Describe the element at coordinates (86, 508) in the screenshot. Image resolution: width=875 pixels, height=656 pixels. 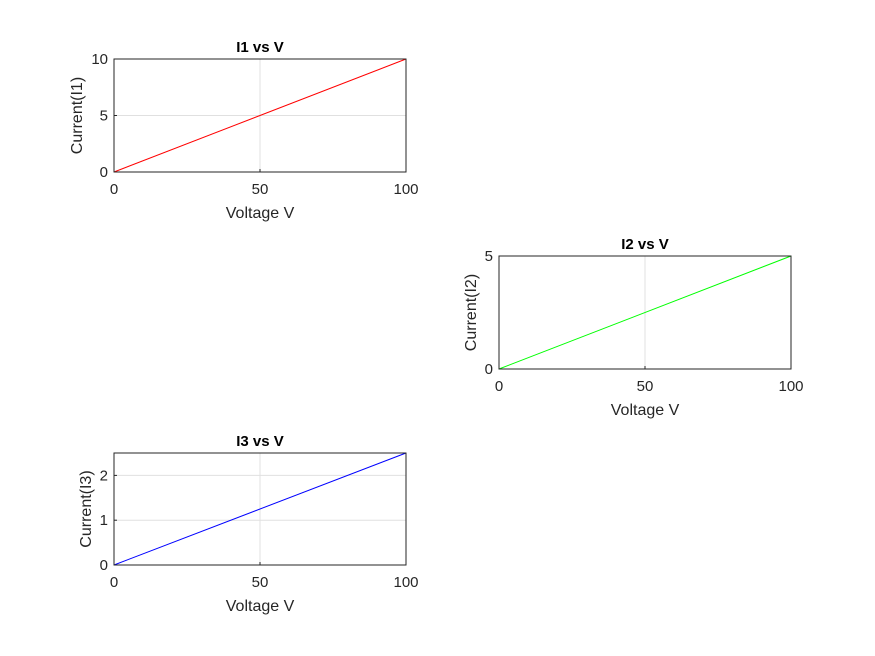
I see `y-axis-label: Current(I3)` at that location.